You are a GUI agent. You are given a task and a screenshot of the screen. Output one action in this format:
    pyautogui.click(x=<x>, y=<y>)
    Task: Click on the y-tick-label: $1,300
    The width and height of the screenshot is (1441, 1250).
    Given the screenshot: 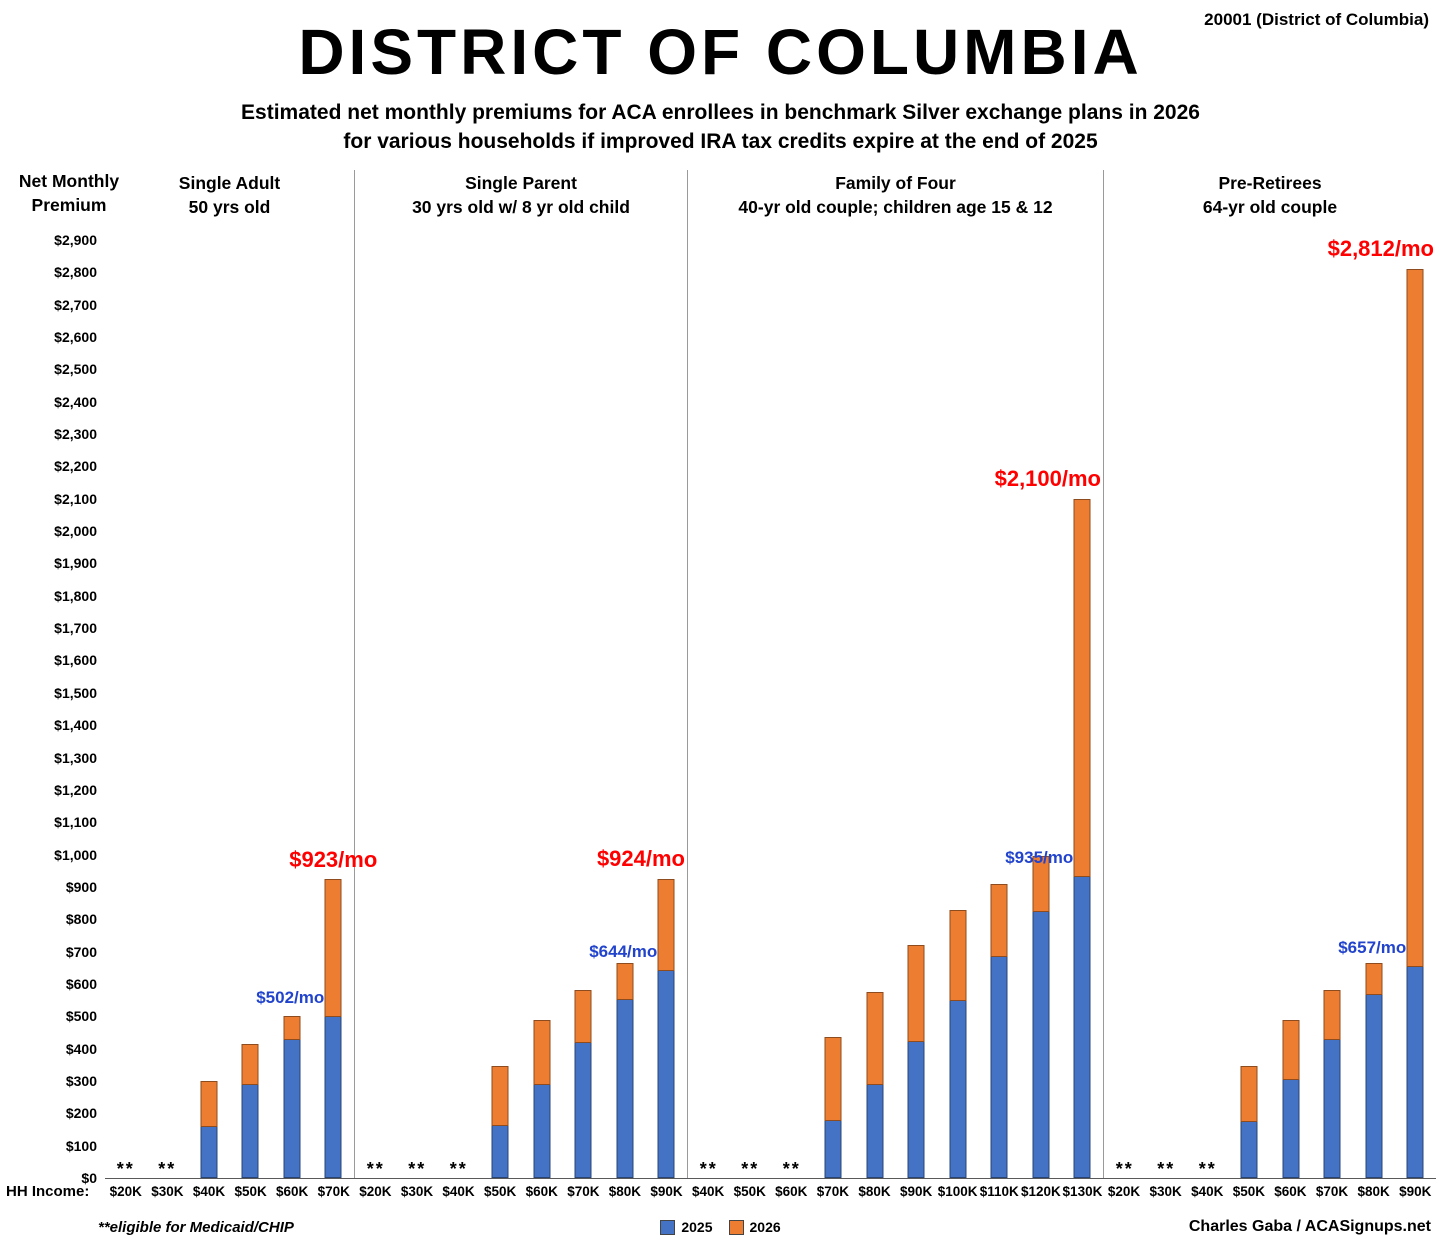 What is the action you would take?
    pyautogui.click(x=75, y=757)
    